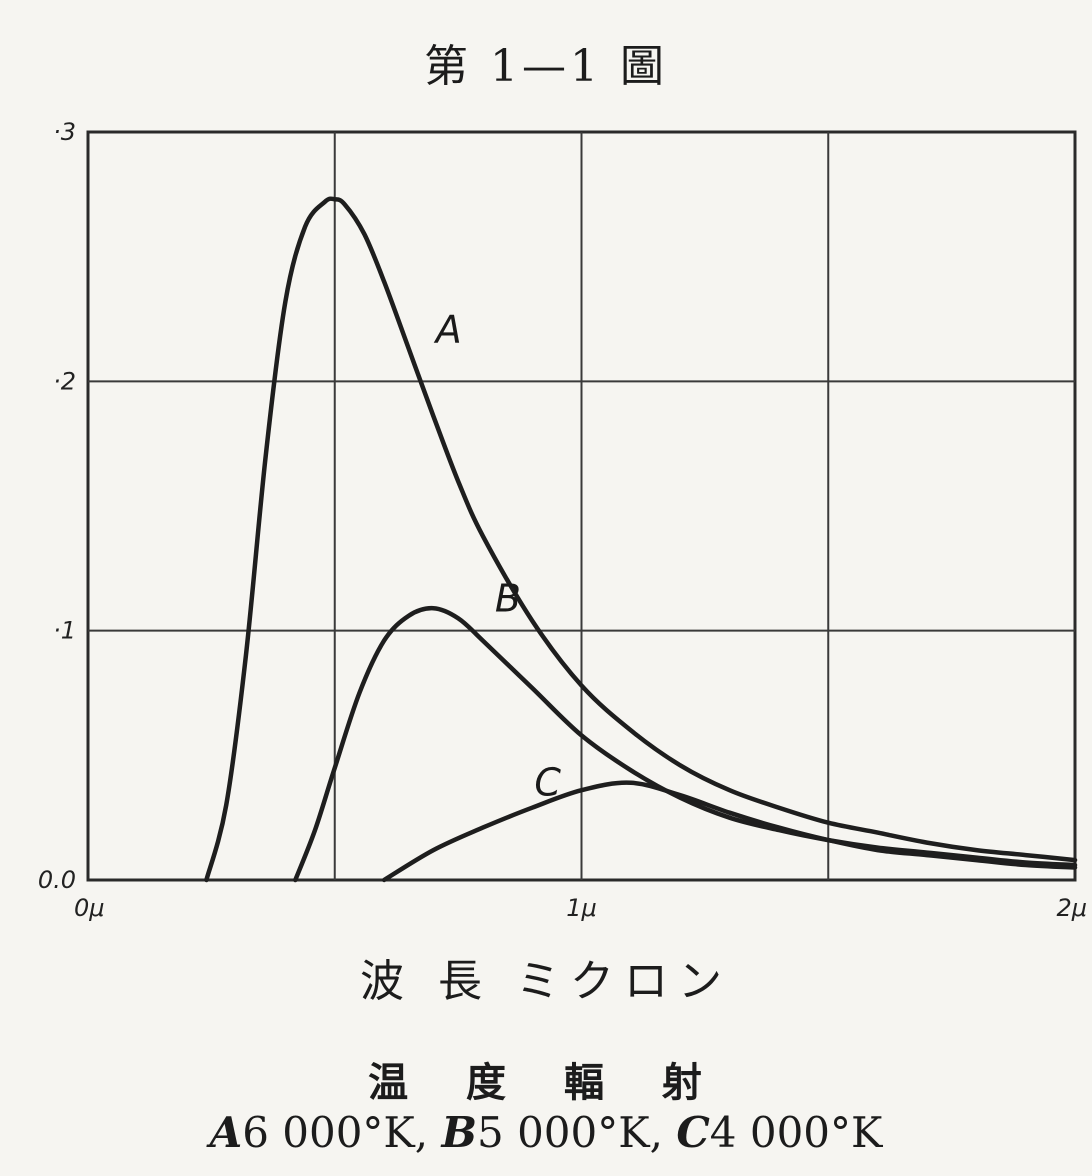 This screenshot has width=1092, height=1176. Describe the element at coordinates (1071, 908) in the screenshot. I see `x-tick-label-2: 2μ` at that location.